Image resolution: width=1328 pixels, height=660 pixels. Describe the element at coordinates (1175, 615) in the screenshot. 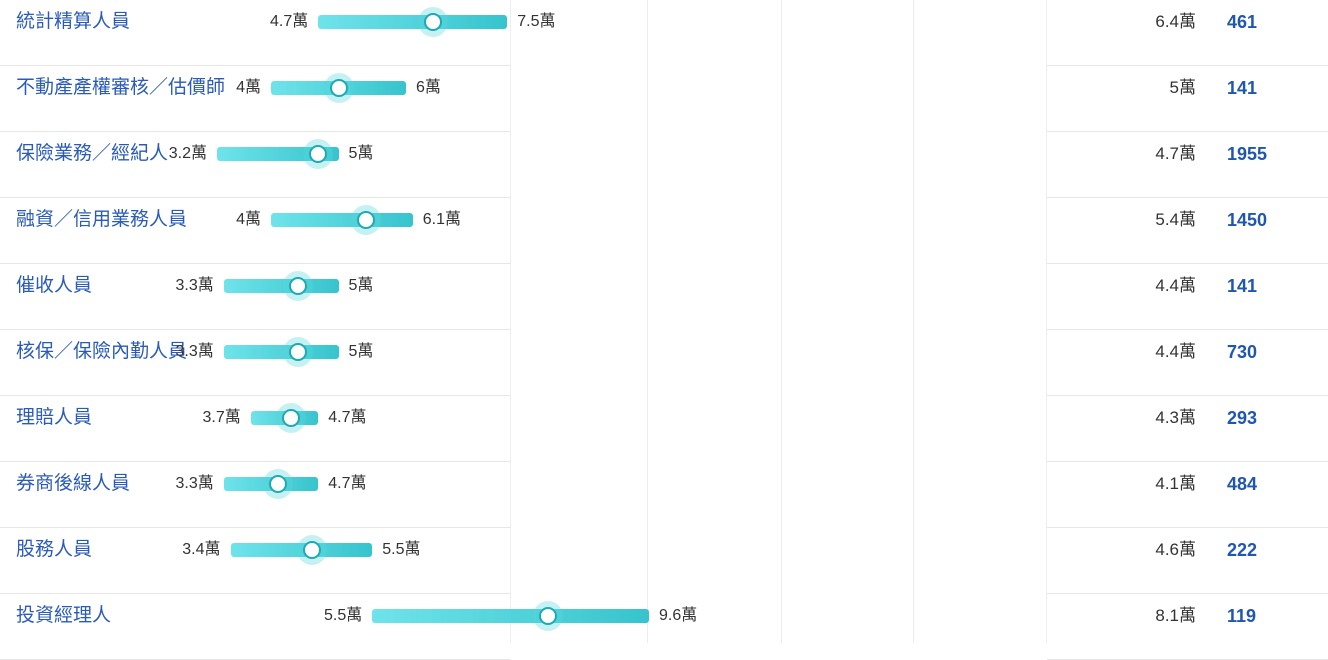

I see `median-salary: 8.1萬` at that location.